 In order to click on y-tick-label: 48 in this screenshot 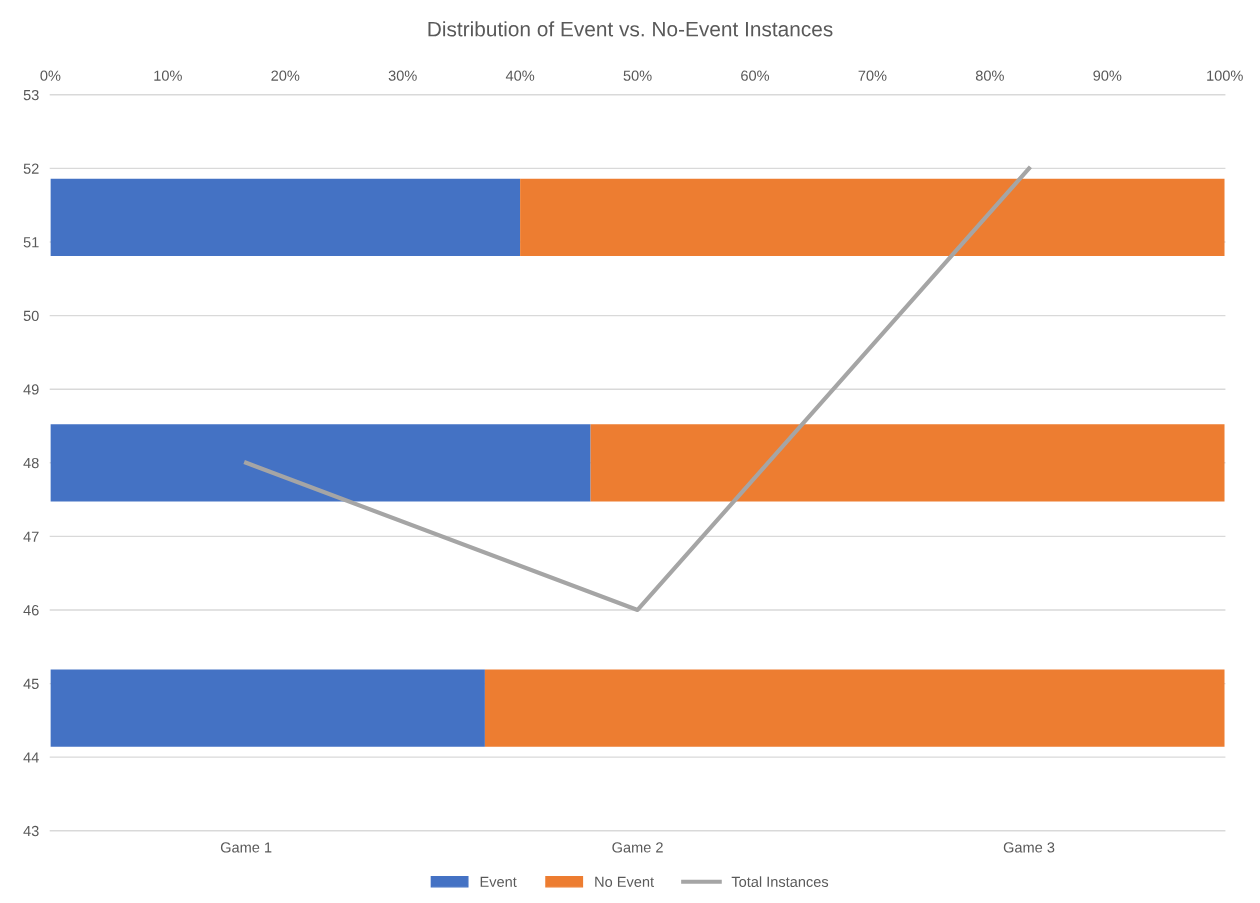, I will do `click(31, 463)`.